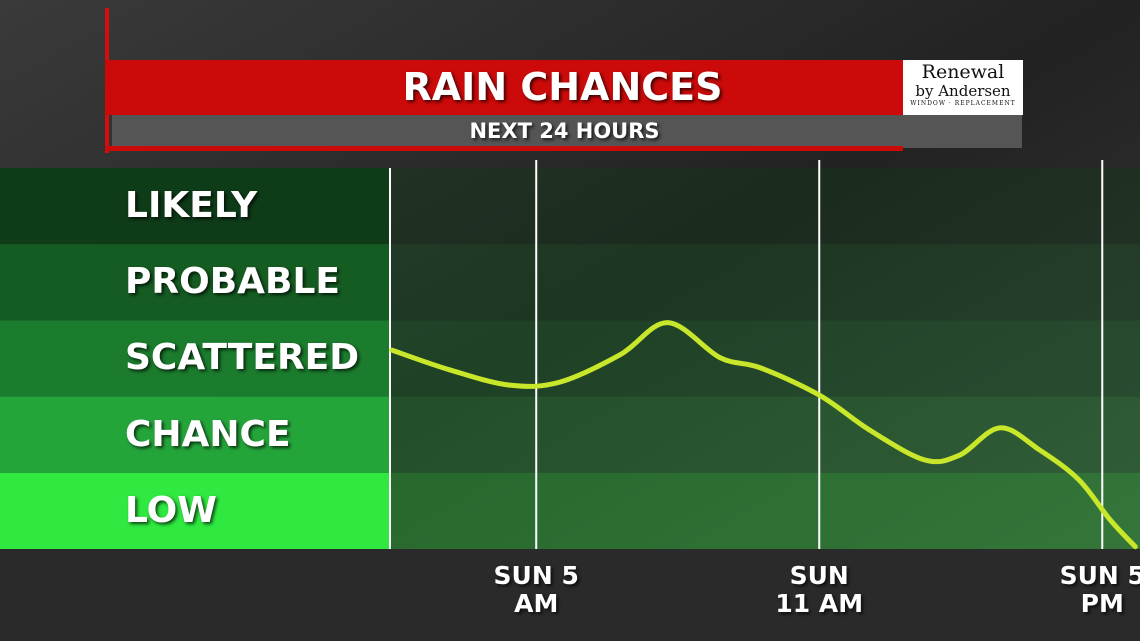 This screenshot has height=641, width=1140. What do you see at coordinates (208, 434) in the screenshot?
I see `y-tick-label: CHANCE` at bounding box center [208, 434].